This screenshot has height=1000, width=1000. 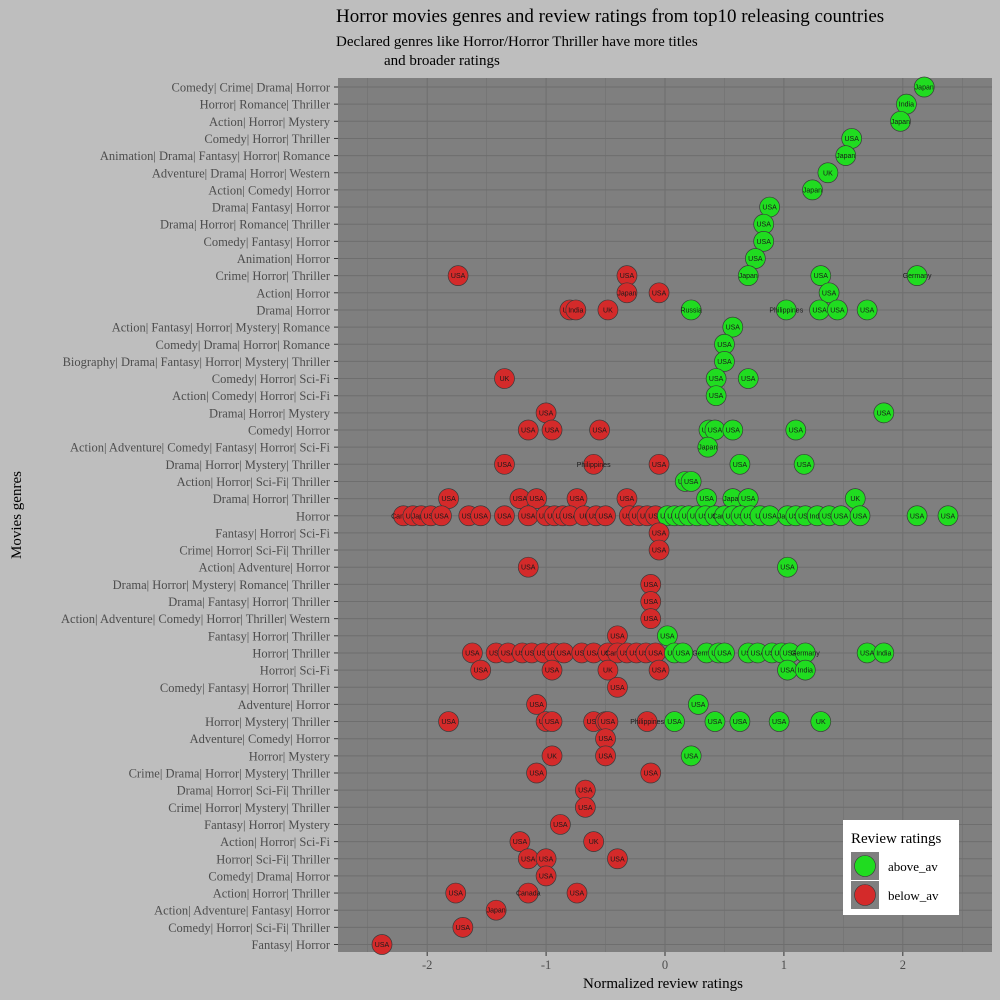 I want to click on y-tick-label: Action| Comedy| Horror| Sci-Fi, so click(x=251, y=396).